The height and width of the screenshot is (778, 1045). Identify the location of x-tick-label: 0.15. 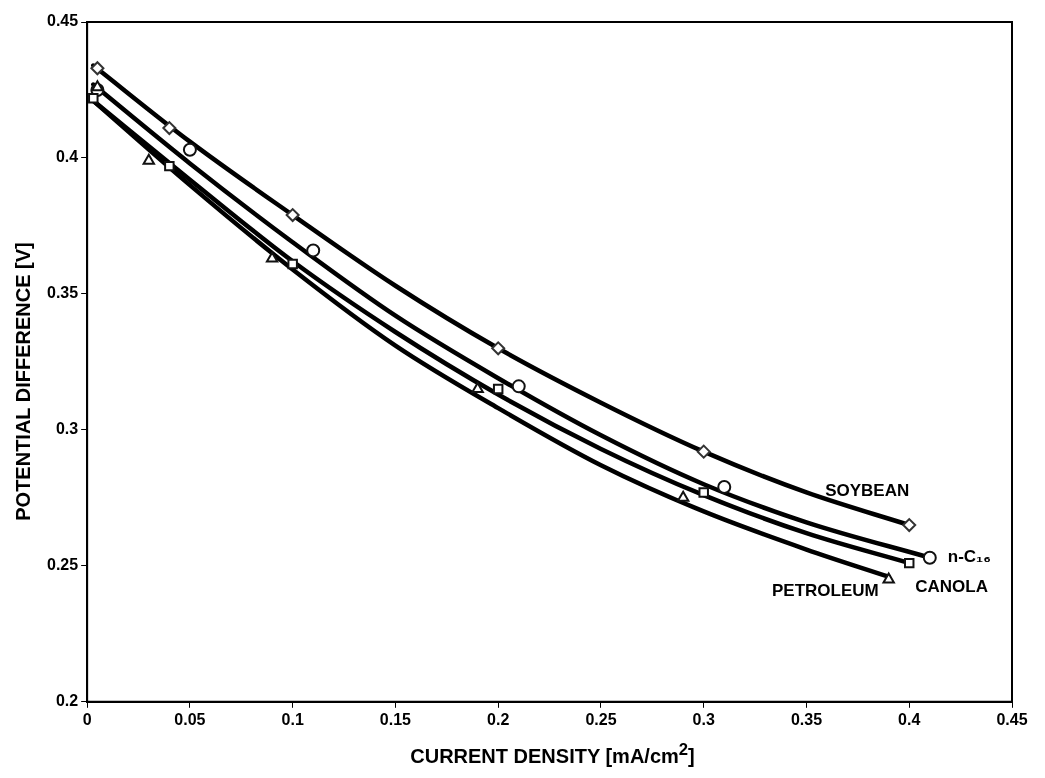
(395, 719).